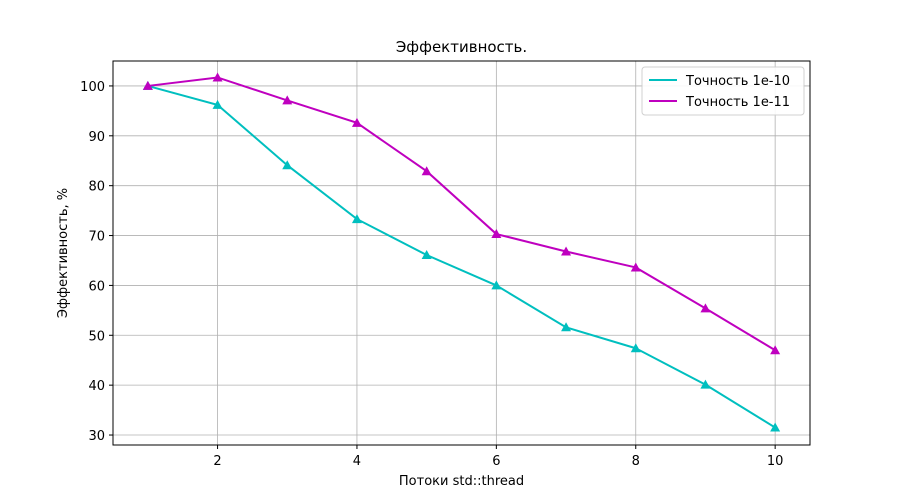 This screenshot has height=500, width=900. Describe the element at coordinates (496, 461) in the screenshot. I see `x-tick-label: 6` at that location.